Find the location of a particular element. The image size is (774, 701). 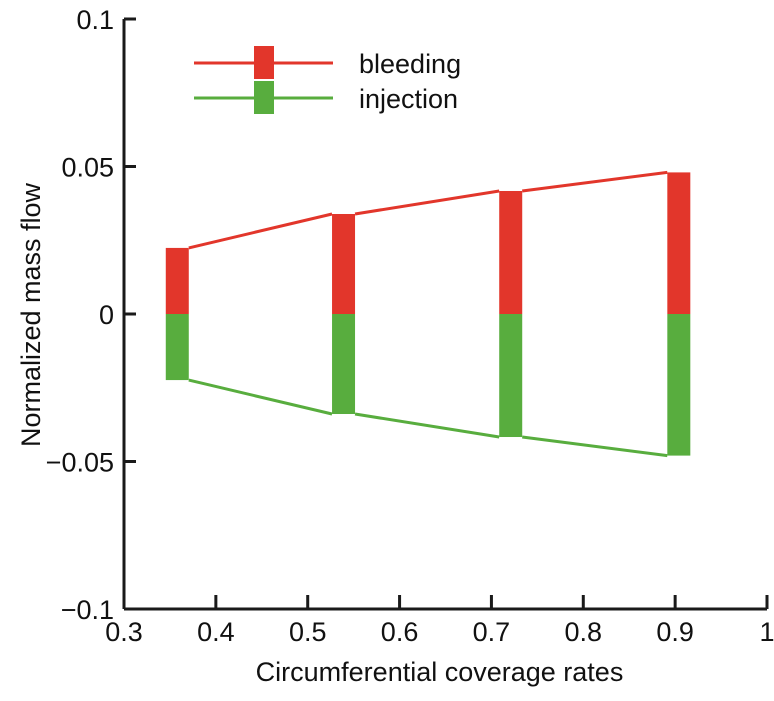

connector-line-bleeding is located at coordinates (428, 210).